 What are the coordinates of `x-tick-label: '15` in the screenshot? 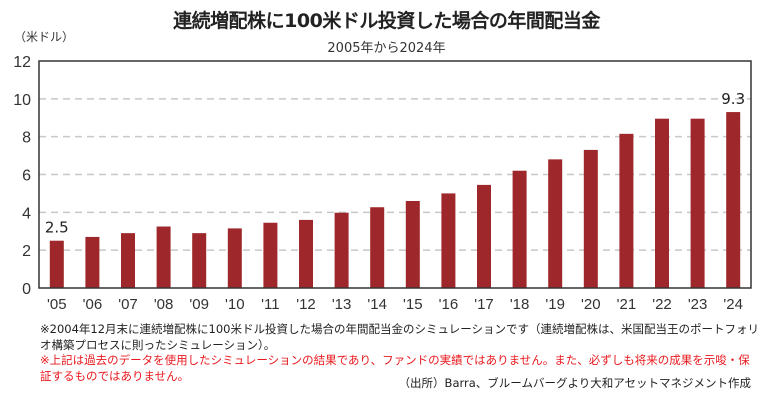 It's located at (413, 304).